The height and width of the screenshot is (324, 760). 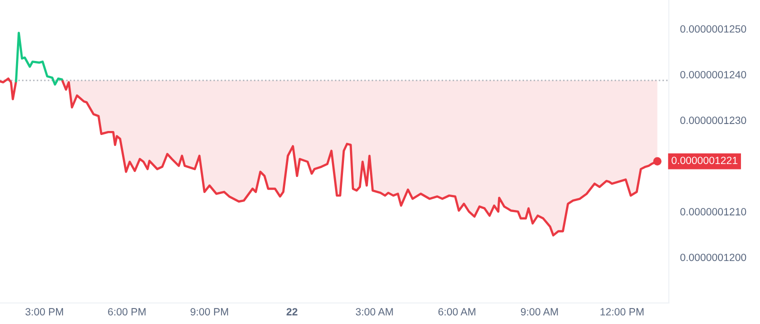 What do you see at coordinates (713, 120) in the screenshot?
I see `y-tick-label: 0.0000001230` at bounding box center [713, 120].